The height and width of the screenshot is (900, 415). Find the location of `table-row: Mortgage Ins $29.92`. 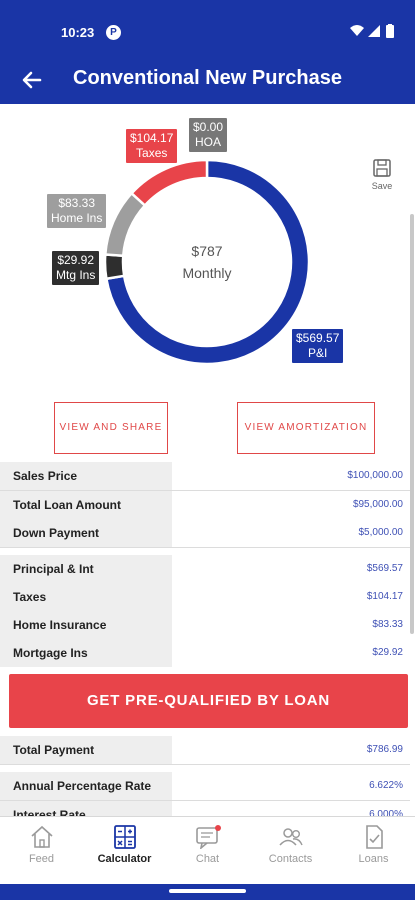

table-row: Mortgage Ins $29.92 is located at coordinates (205, 653).